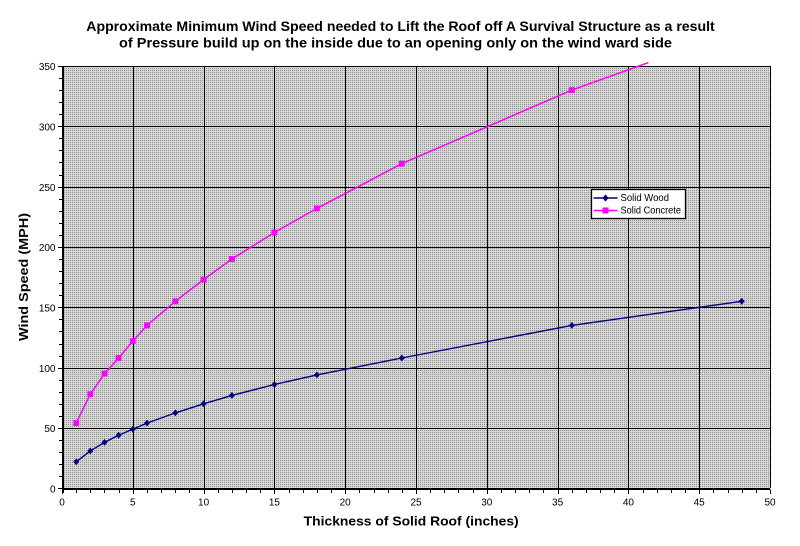 This screenshot has height=546, width=800. What do you see at coordinates (47, 248) in the screenshot?
I see `svg-text: 200` at bounding box center [47, 248].